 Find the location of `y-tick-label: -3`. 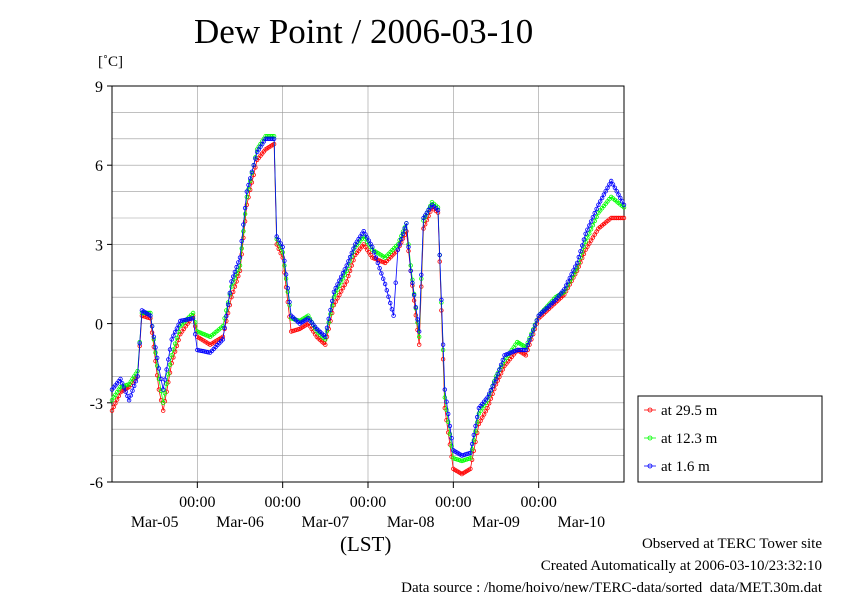

y-tick-label: -3 is located at coordinates (96, 404).